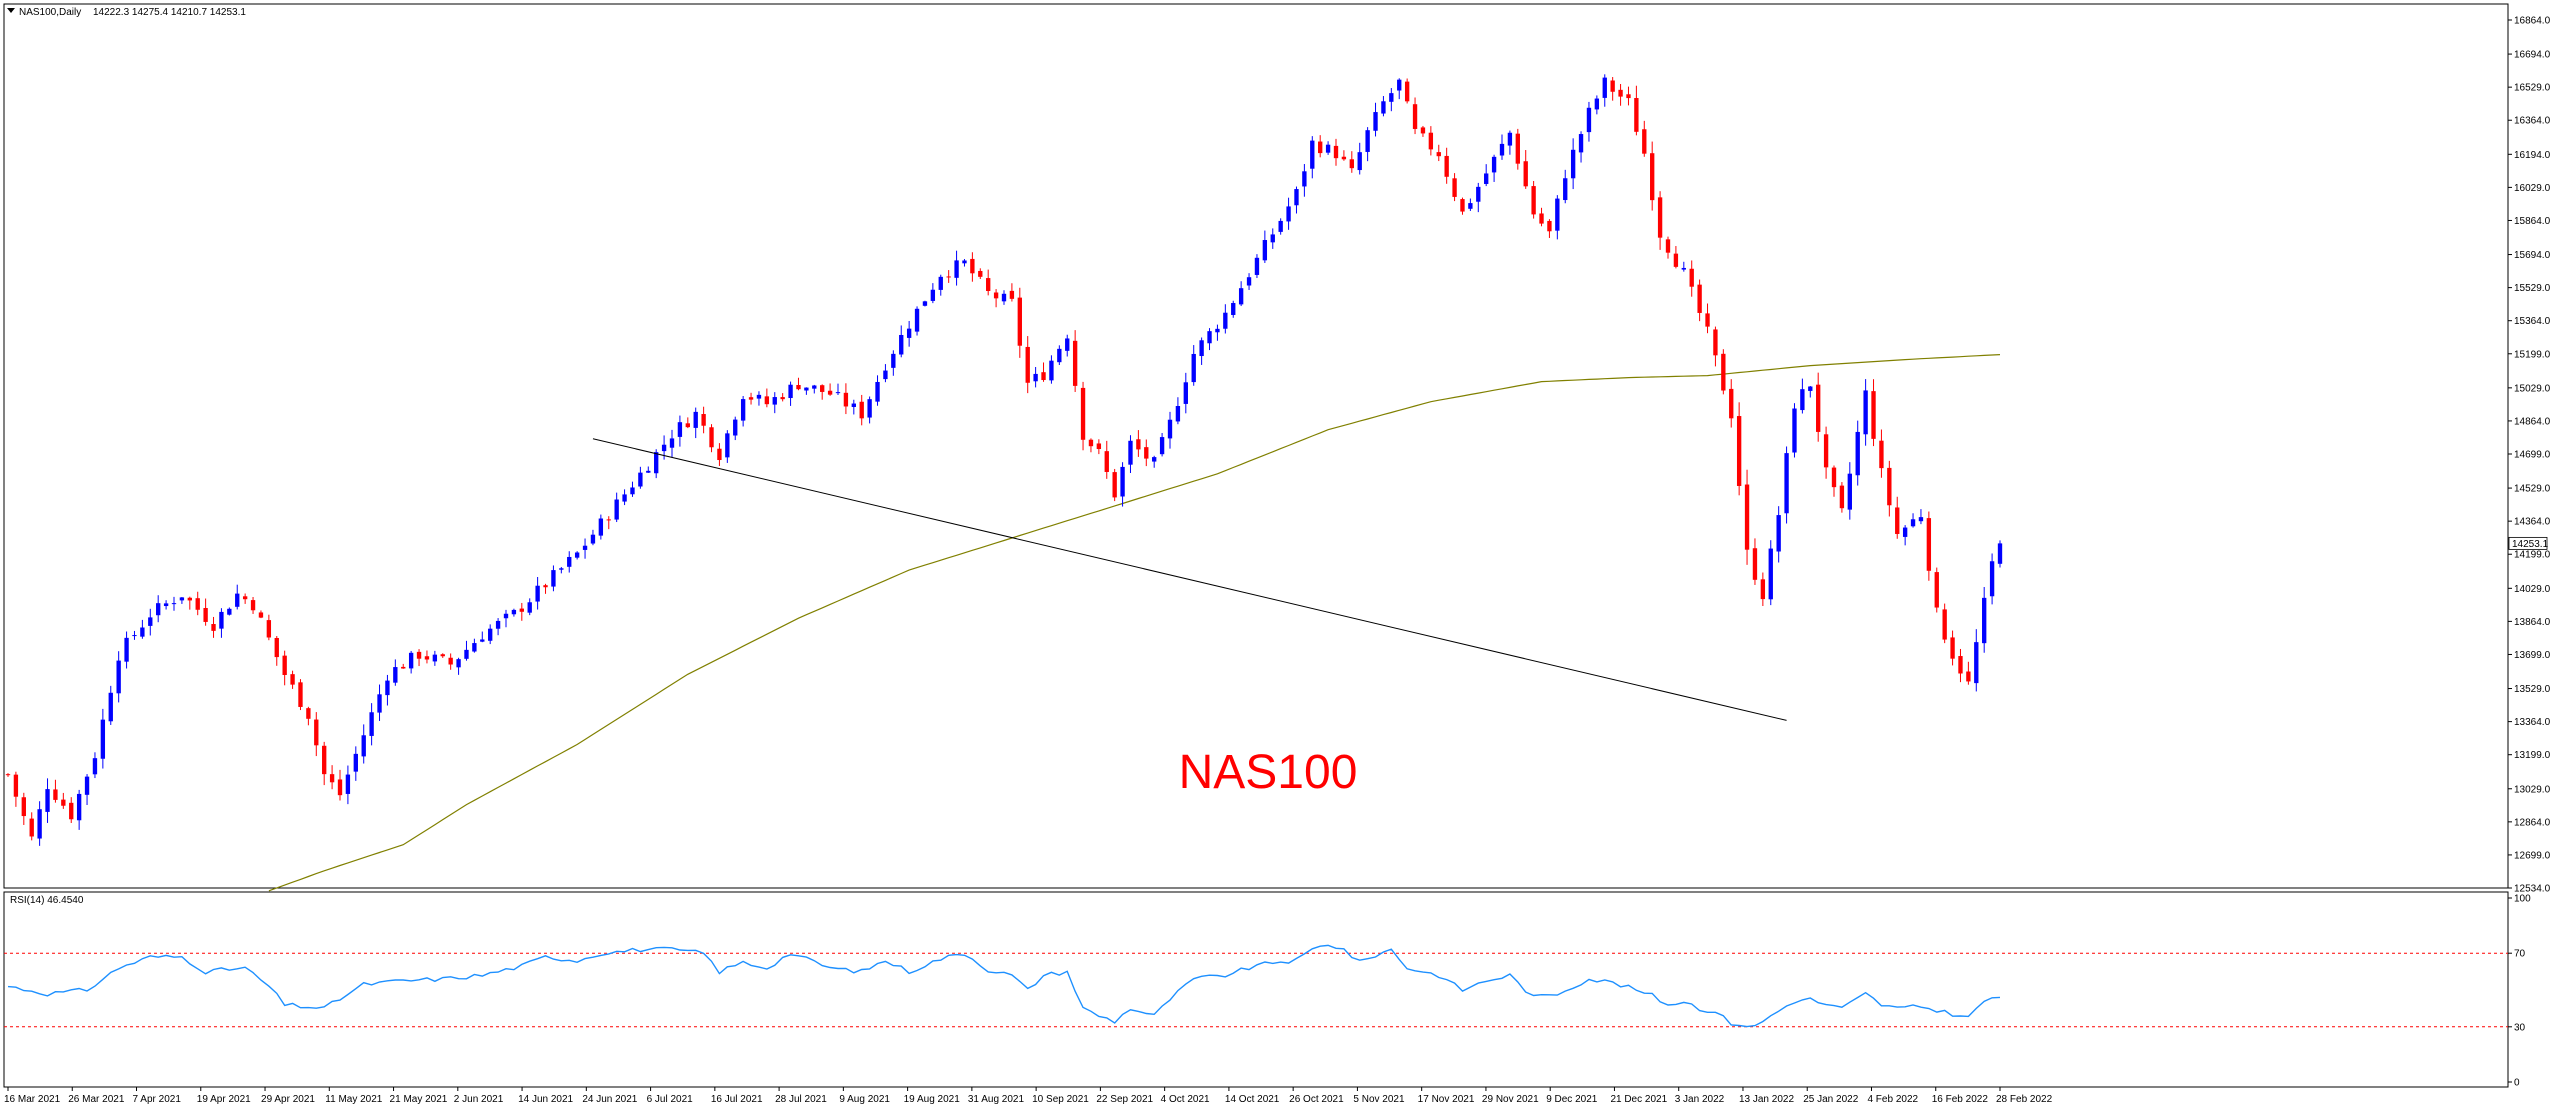  I want to click on current-price-label: 14253.1, so click(2530, 544).